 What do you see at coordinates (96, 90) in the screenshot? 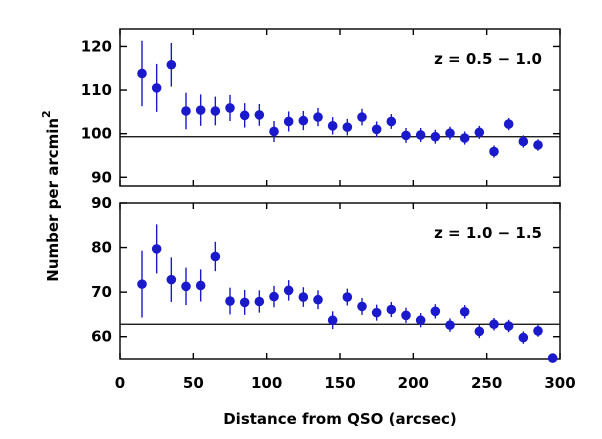
I see `y-tick-label: 110` at bounding box center [96, 90].